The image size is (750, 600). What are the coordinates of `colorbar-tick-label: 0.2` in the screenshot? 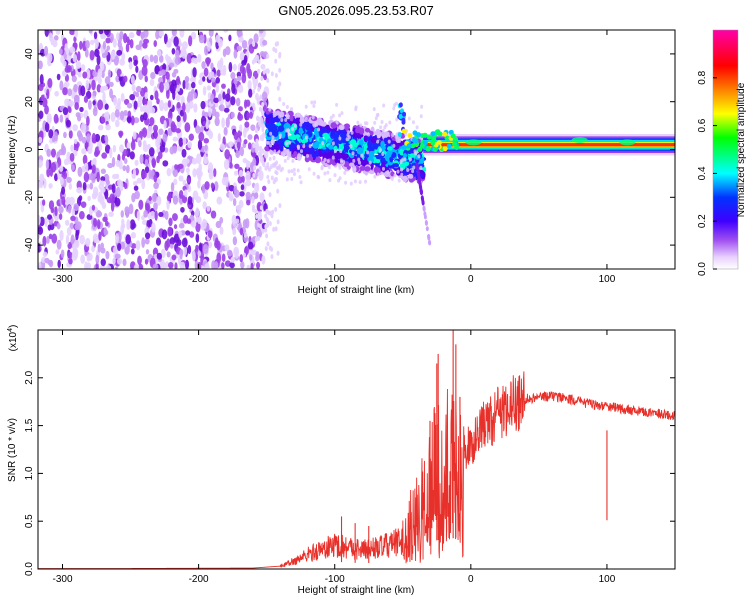 It's located at (702, 221).